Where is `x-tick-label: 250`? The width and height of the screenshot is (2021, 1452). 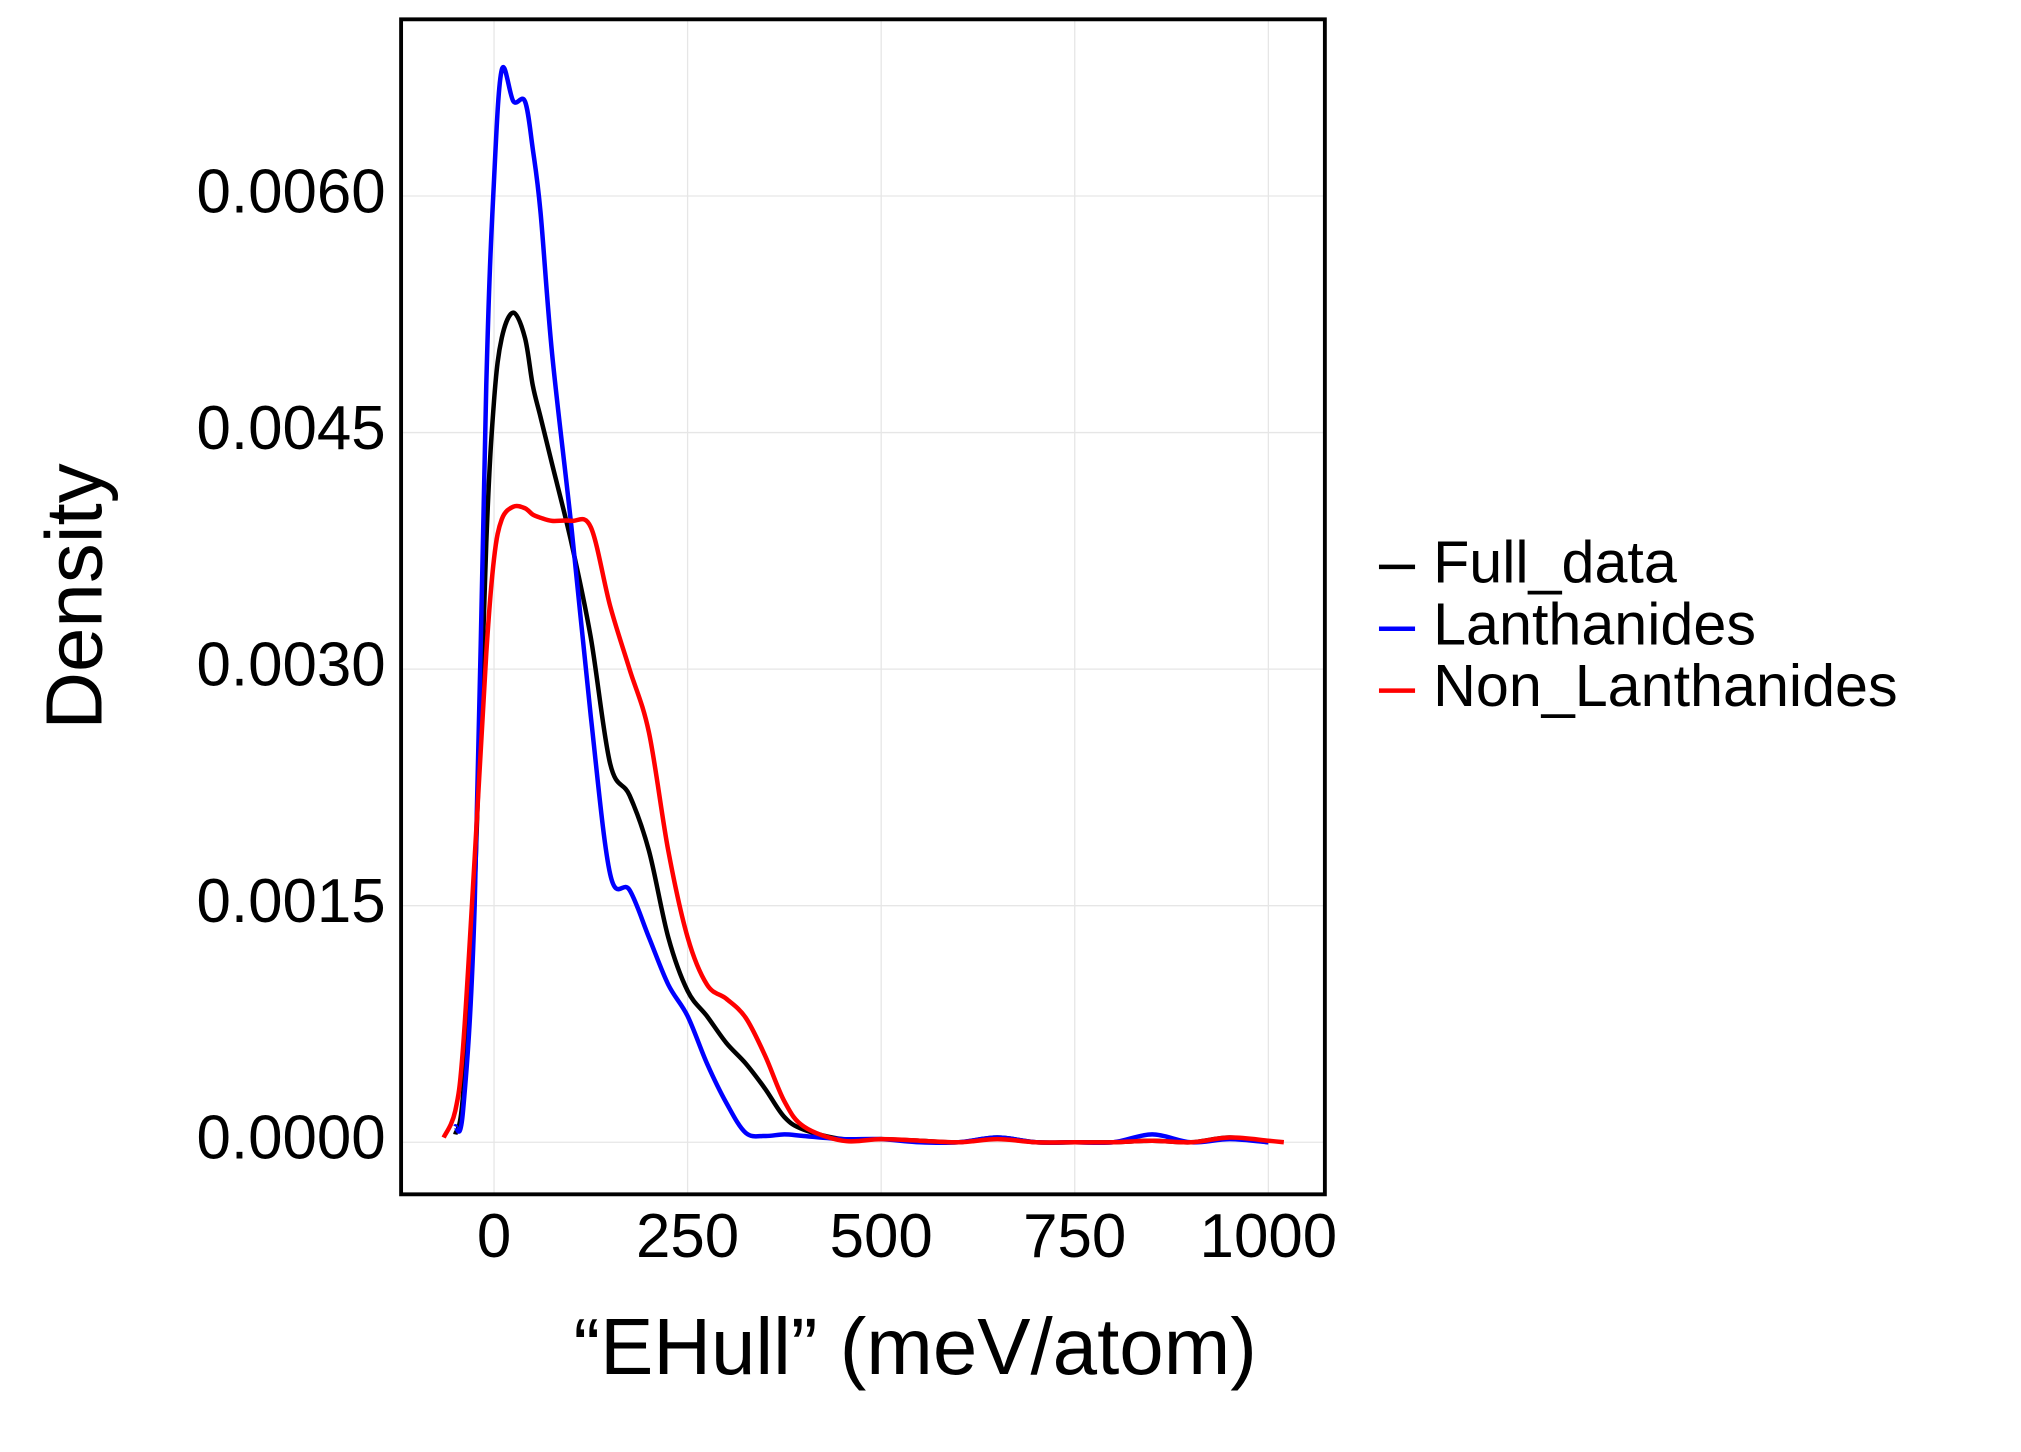
x-tick-label: 250 is located at coordinates (687, 1236).